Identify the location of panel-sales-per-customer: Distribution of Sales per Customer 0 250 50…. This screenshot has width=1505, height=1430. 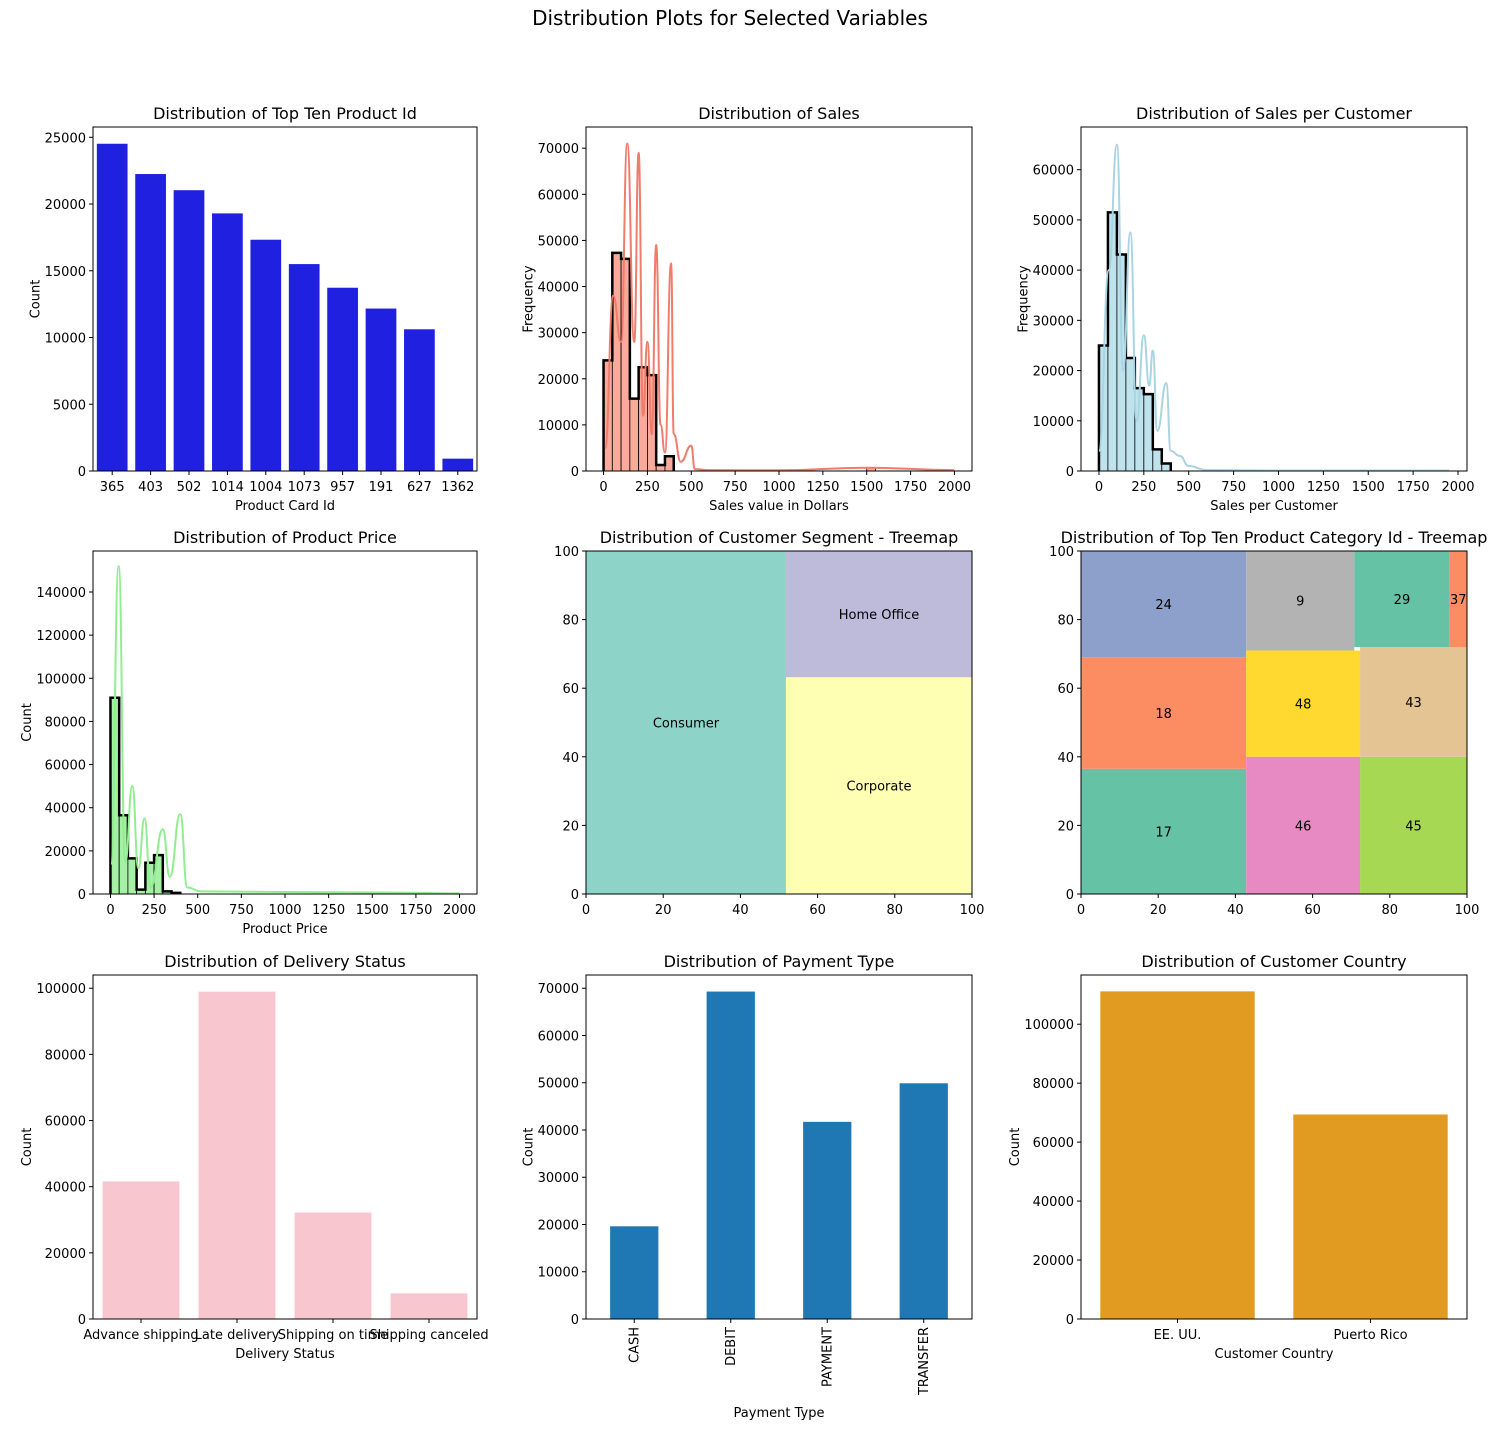
(1246, 309).